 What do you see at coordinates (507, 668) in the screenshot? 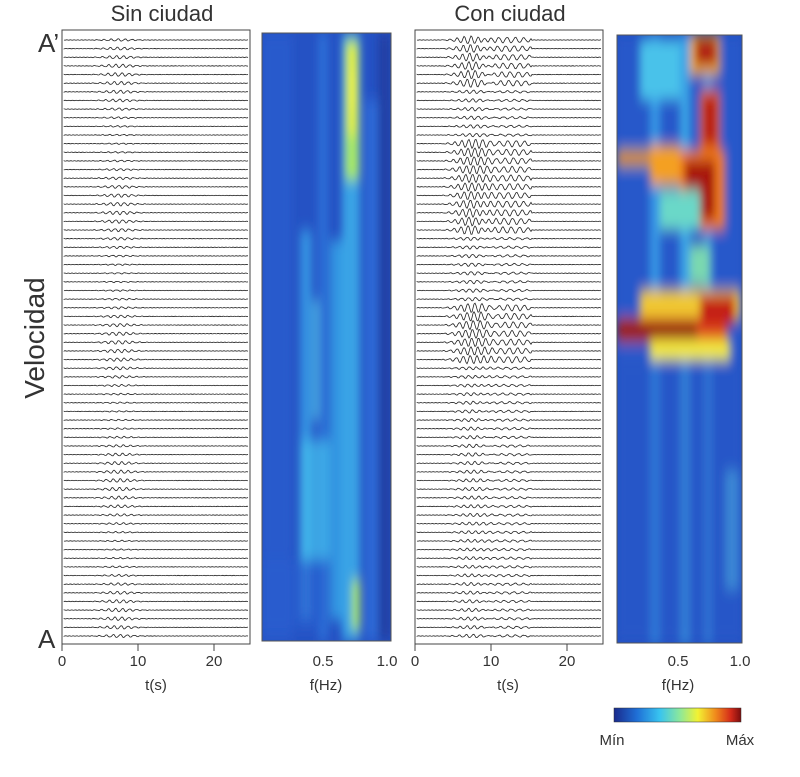
I see `time-axis-right: 0 10 20 t(s)` at bounding box center [507, 668].